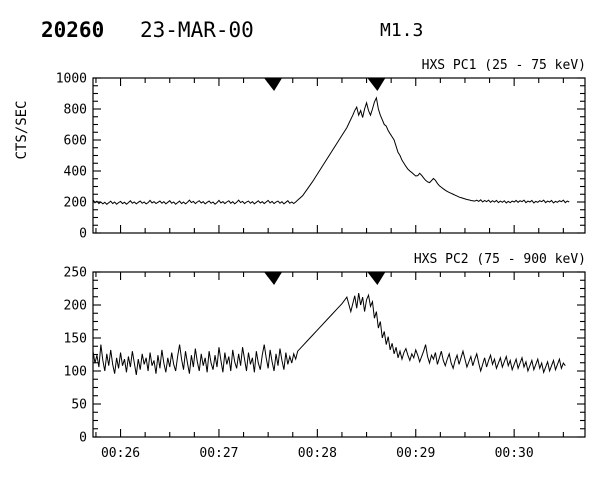  What do you see at coordinates (75, 372) in the screenshot?
I see `y-tick-label: 100` at bounding box center [75, 372].